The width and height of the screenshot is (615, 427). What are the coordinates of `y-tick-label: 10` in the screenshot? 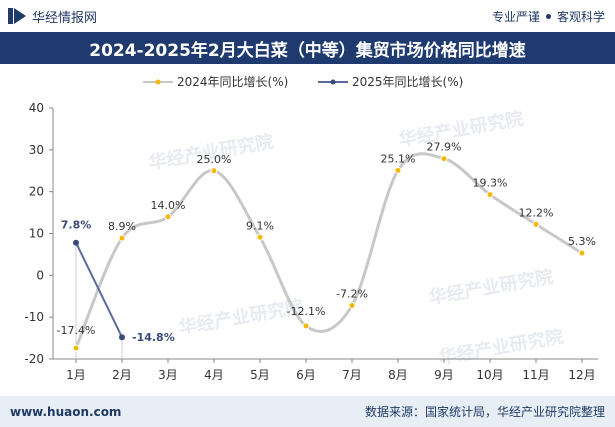 It's located at (36, 234).